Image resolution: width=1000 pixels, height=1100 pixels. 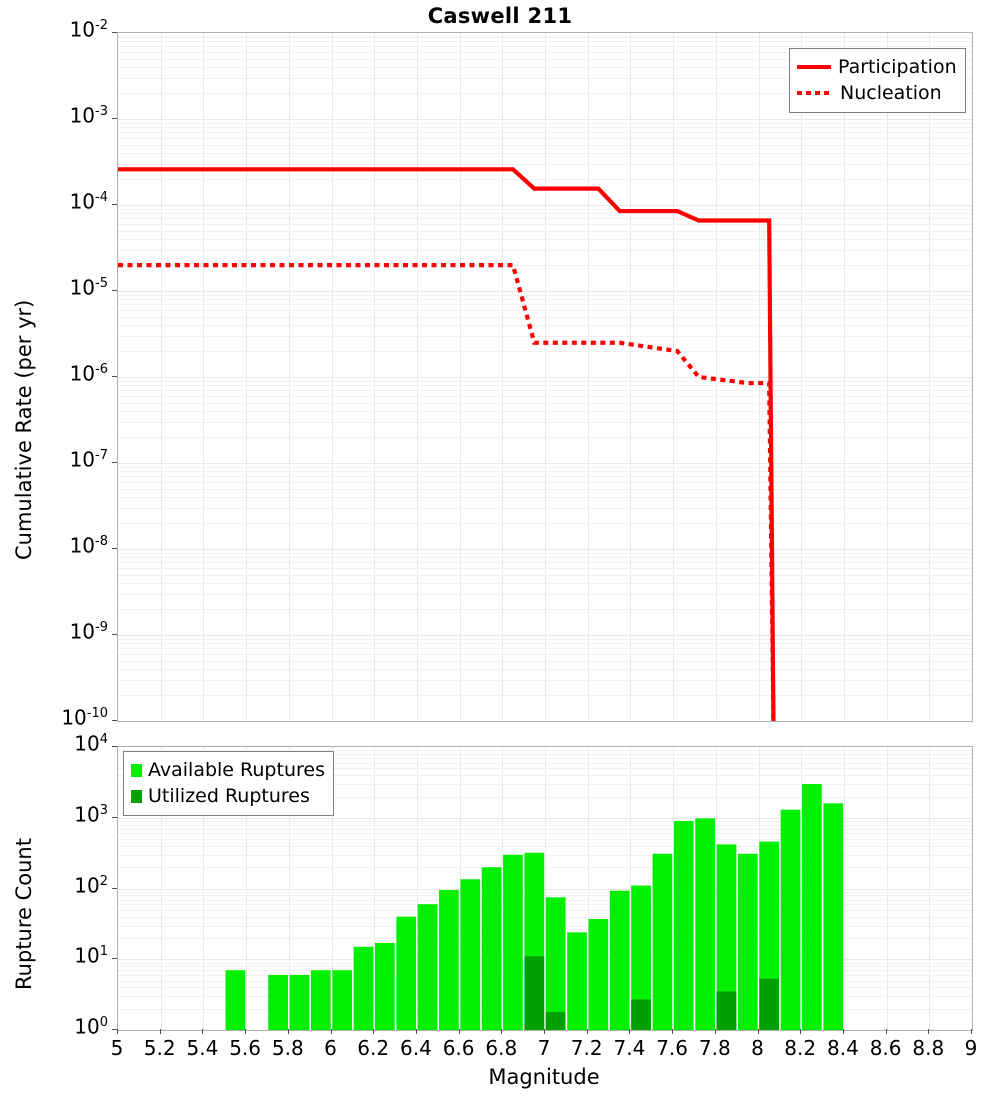 I want to click on x-tick-label: 6.6, so click(x=458, y=1048).